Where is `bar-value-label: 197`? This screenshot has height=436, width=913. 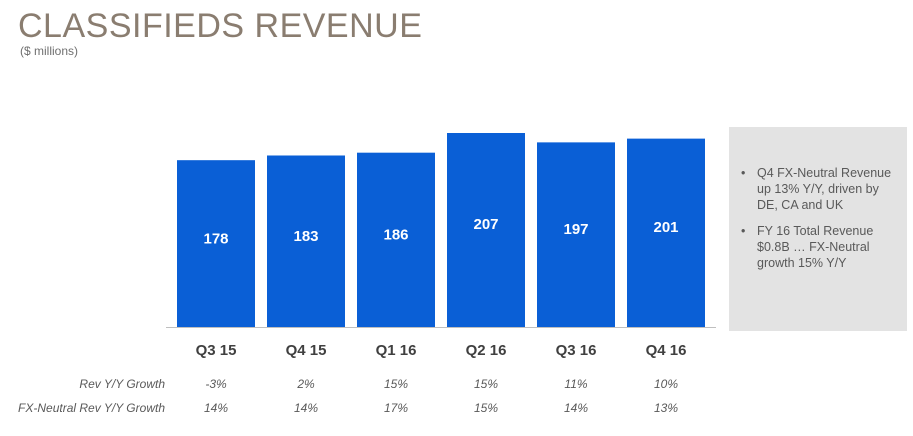
bar-value-label: 197 is located at coordinates (575, 229).